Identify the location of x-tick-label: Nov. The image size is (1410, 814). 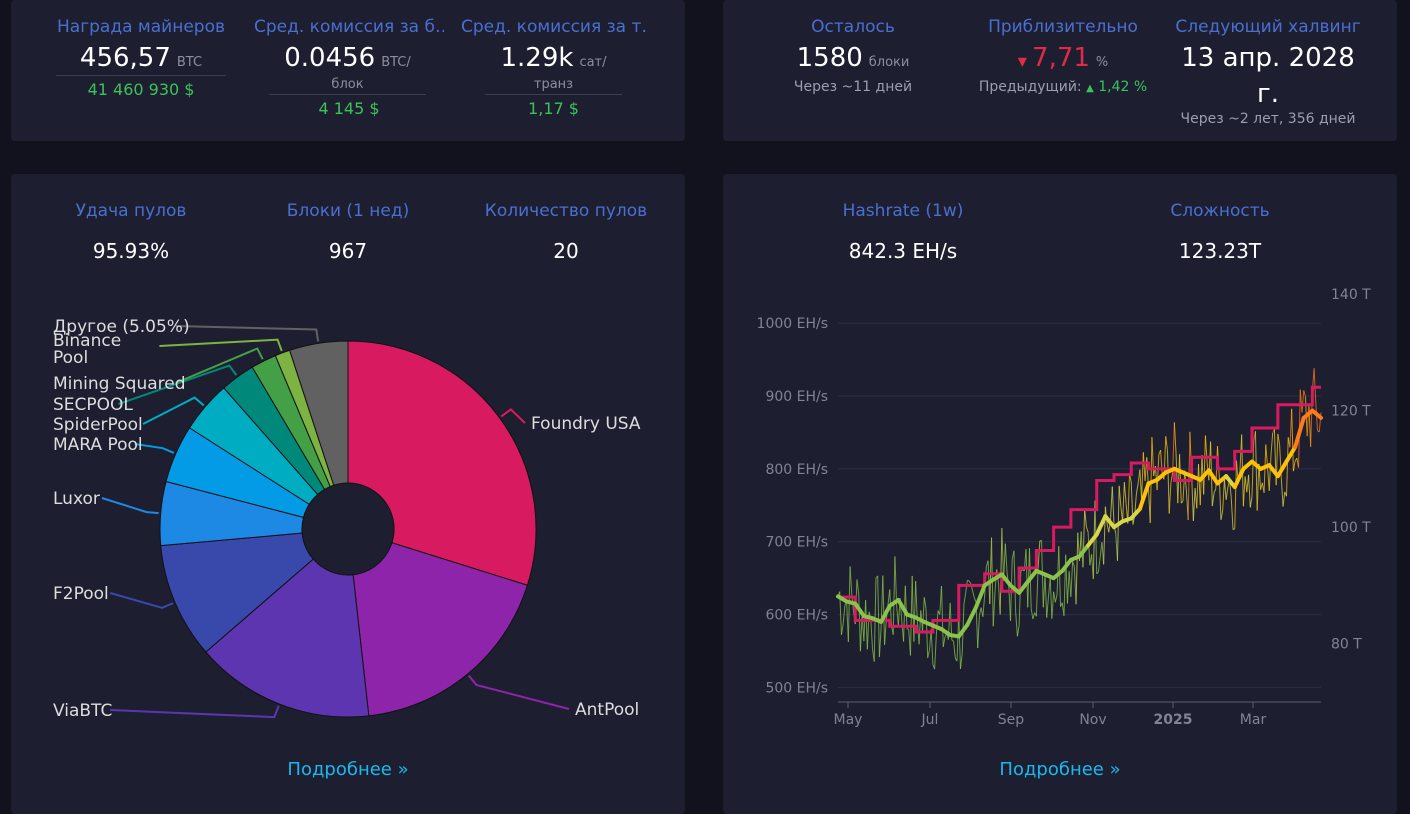
(1092, 720).